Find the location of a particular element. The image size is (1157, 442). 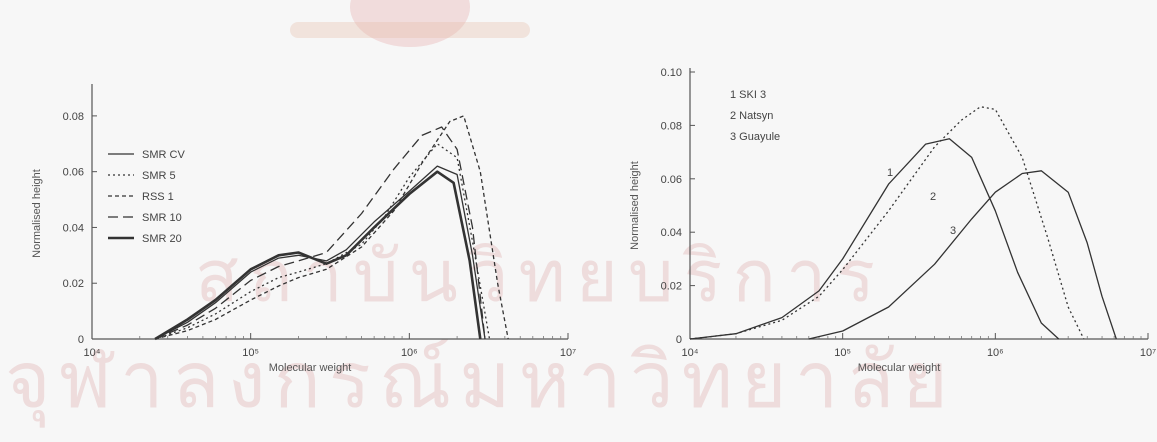

legend-label: SMR 5 is located at coordinates (159, 176).